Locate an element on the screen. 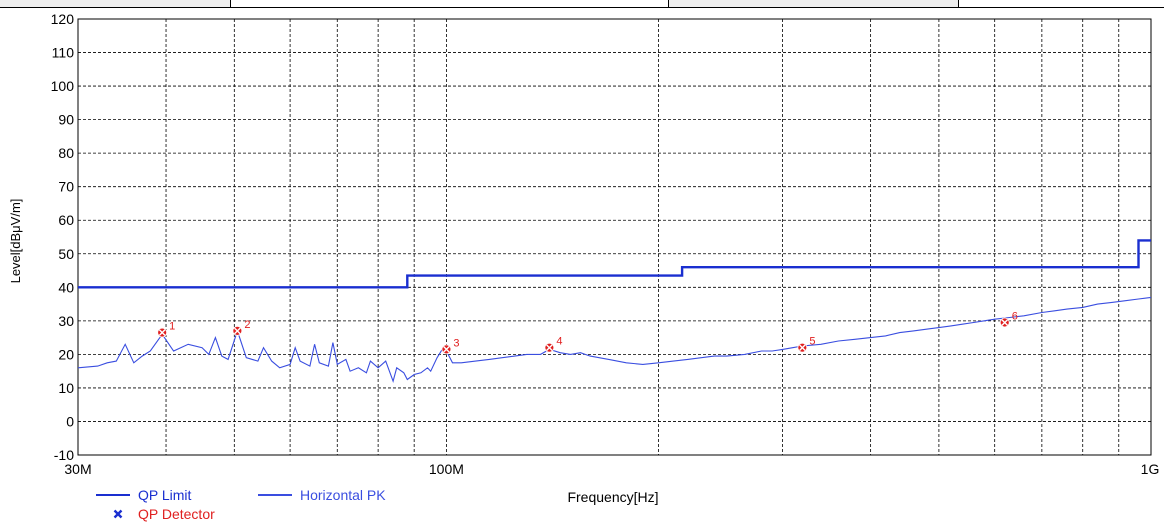 This screenshot has height=526, width=1164. y-tick-label: 60 is located at coordinates (66, 220).